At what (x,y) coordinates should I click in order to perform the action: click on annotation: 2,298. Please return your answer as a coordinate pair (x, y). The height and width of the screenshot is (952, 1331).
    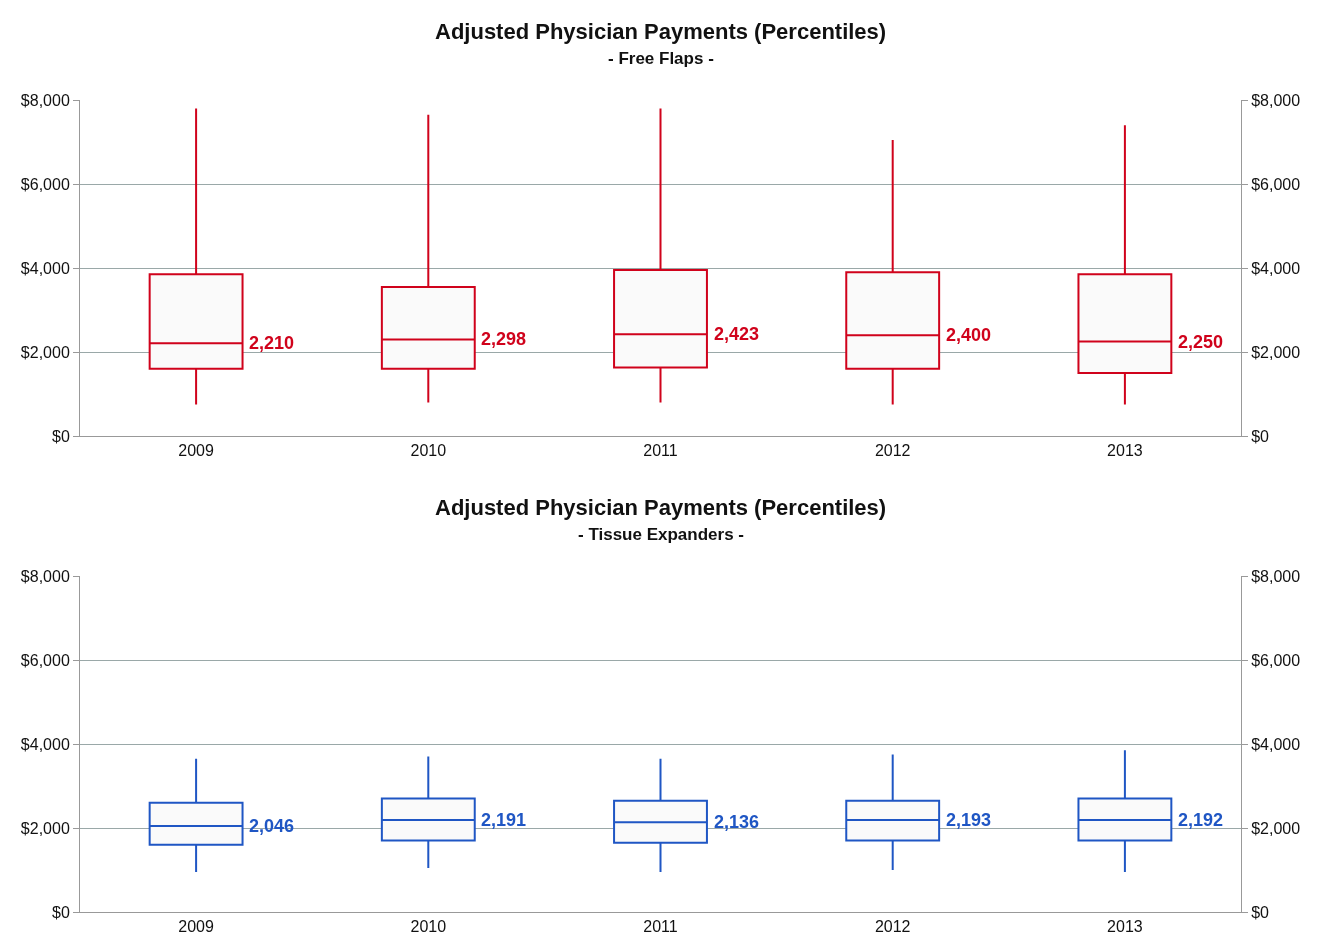
    Looking at the image, I should click on (504, 339).